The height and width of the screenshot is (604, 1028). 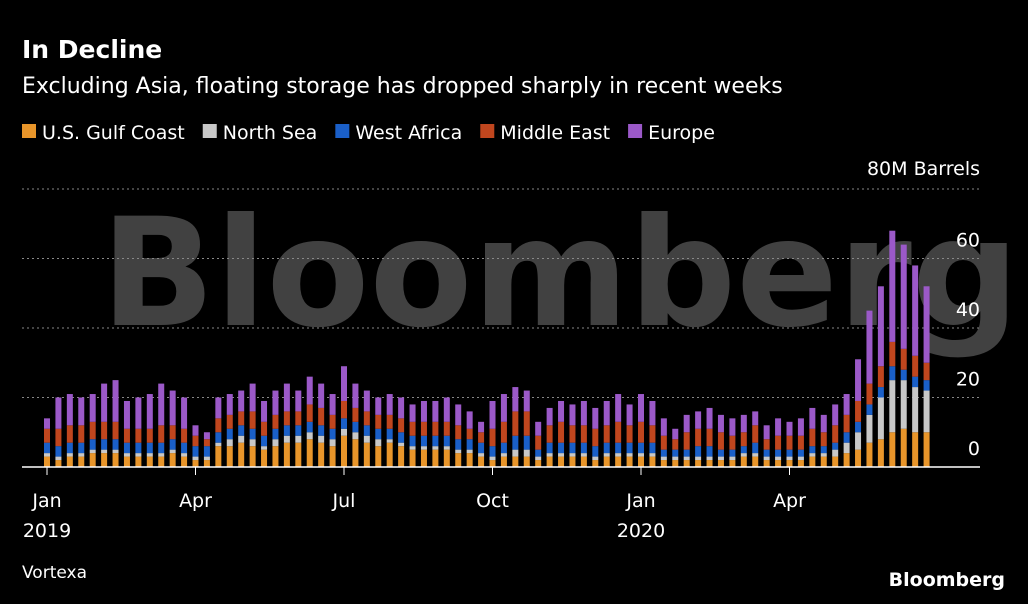 What do you see at coordinates (47, 531) in the screenshot?
I see `x-tick-year: 2019` at bounding box center [47, 531].